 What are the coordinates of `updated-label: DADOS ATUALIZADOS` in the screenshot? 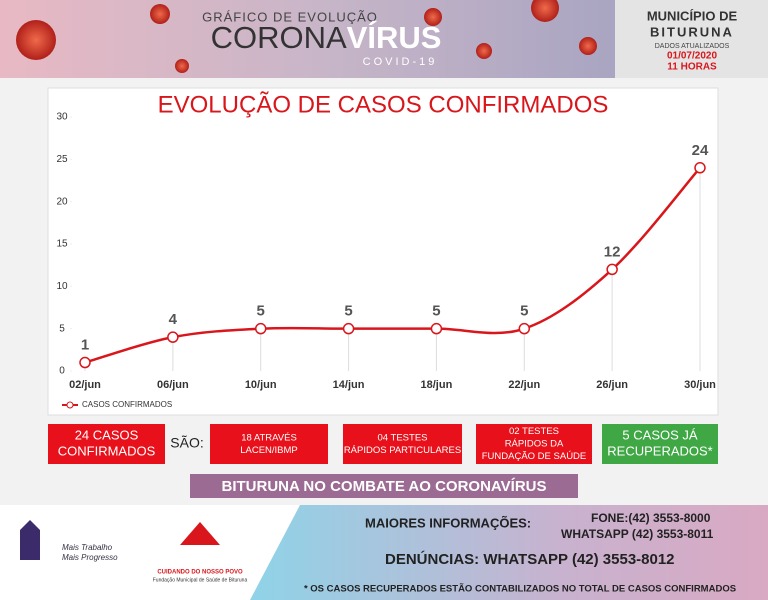 It's located at (692, 46).